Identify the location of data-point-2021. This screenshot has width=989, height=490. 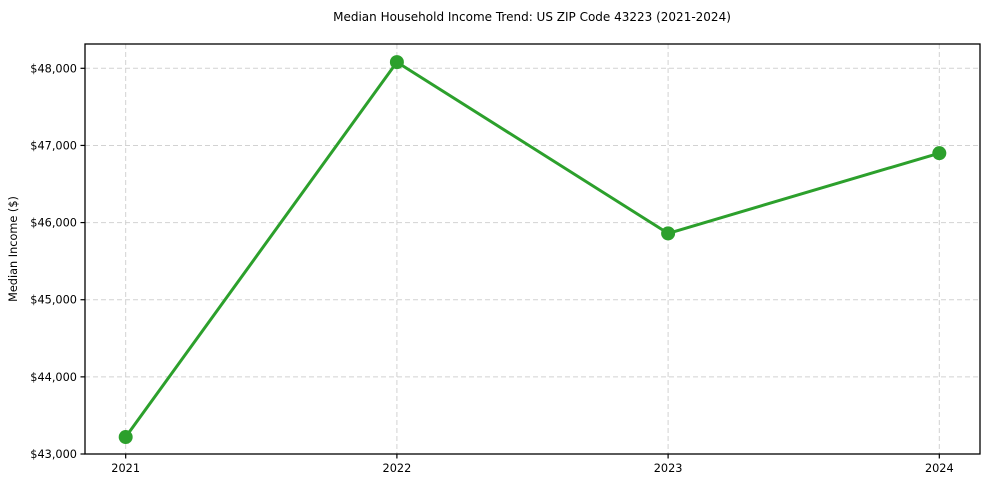
(125, 437).